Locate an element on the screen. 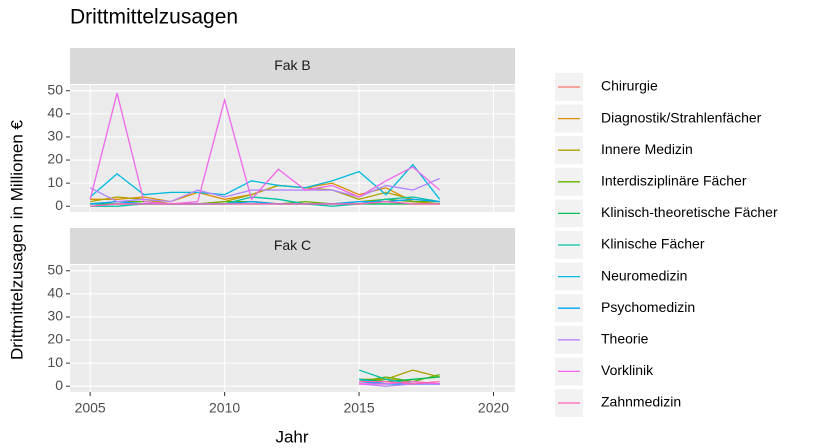  legend-label: Innere Medizin is located at coordinates (647, 149).